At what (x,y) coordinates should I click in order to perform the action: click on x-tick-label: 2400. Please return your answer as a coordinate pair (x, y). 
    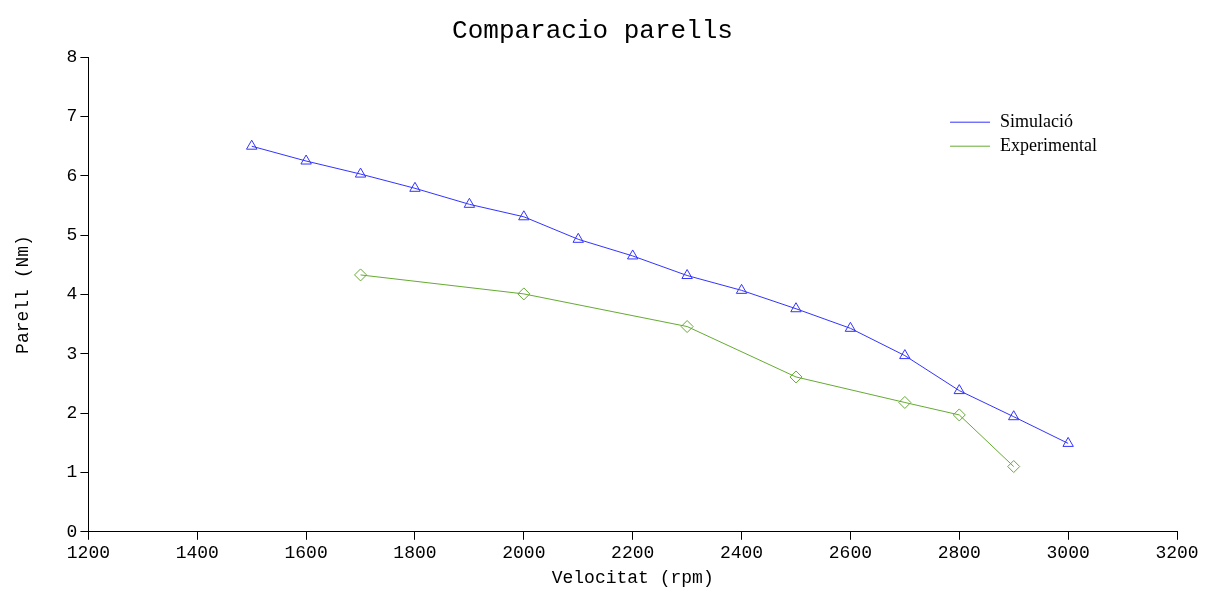
    Looking at the image, I should click on (741, 553).